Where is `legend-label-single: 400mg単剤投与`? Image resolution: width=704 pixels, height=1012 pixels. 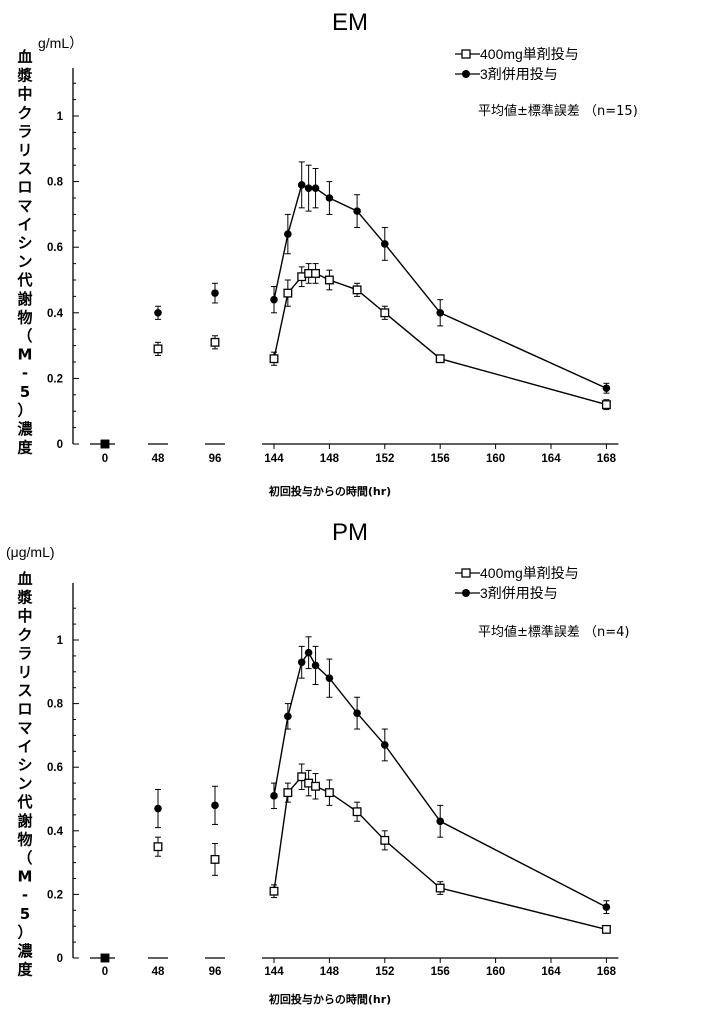 legend-label-single: 400mg単剤投与 is located at coordinates (529, 54).